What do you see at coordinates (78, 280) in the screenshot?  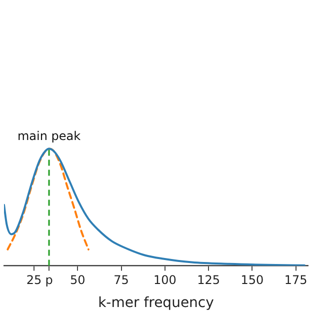 I see `x-tick-label: 50` at bounding box center [78, 280].